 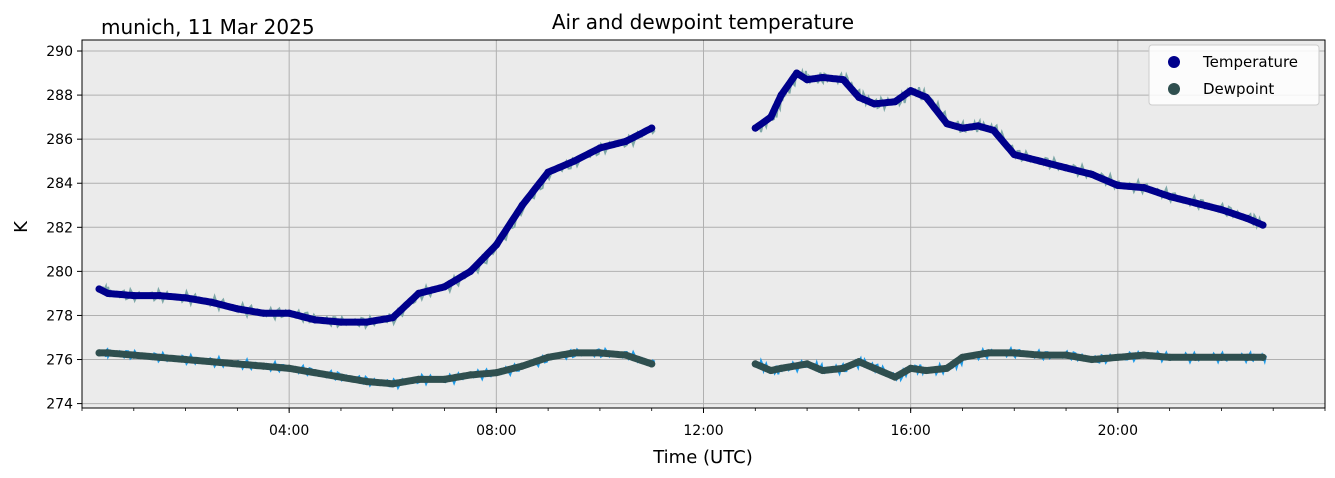 I want to click on y-tick-label: 274, so click(x=59, y=405).